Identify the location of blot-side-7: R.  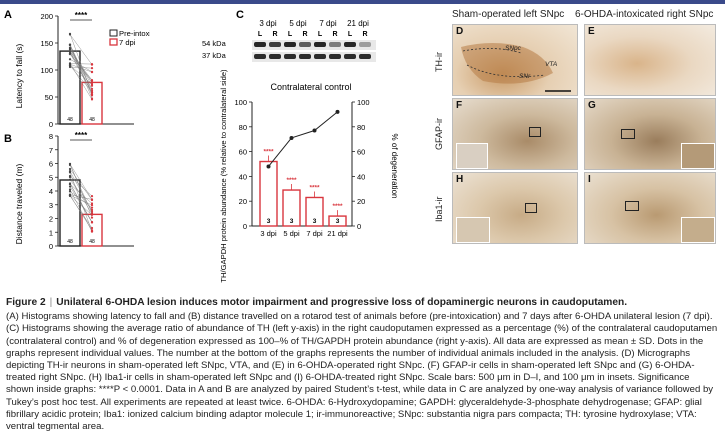
(364, 34).